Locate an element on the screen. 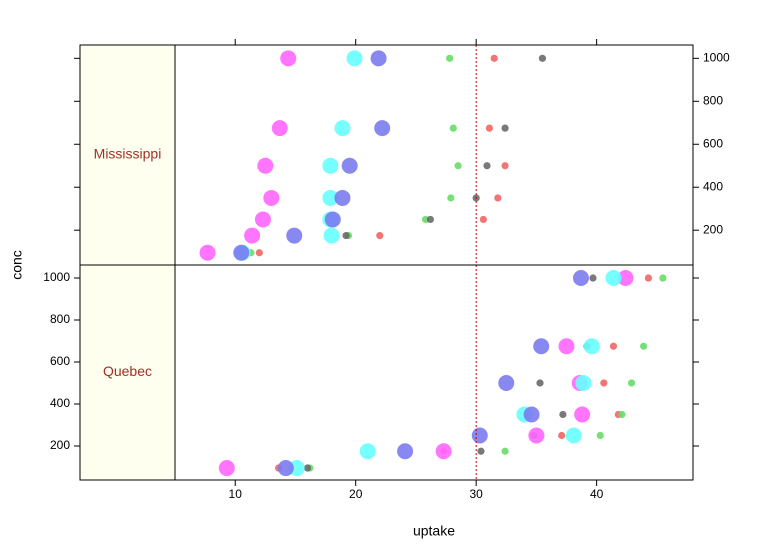 Image resolution: width=761 pixels, height=552 pixels. strip-label: Quebec is located at coordinates (127, 371).